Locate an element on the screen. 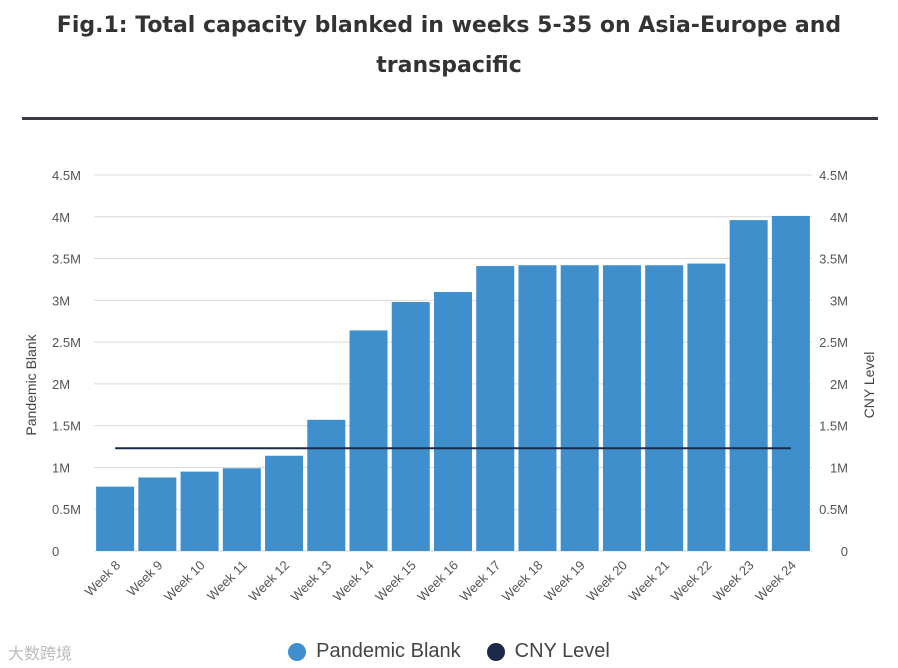  x-tick-label: Week 18 is located at coordinates (522, 581).